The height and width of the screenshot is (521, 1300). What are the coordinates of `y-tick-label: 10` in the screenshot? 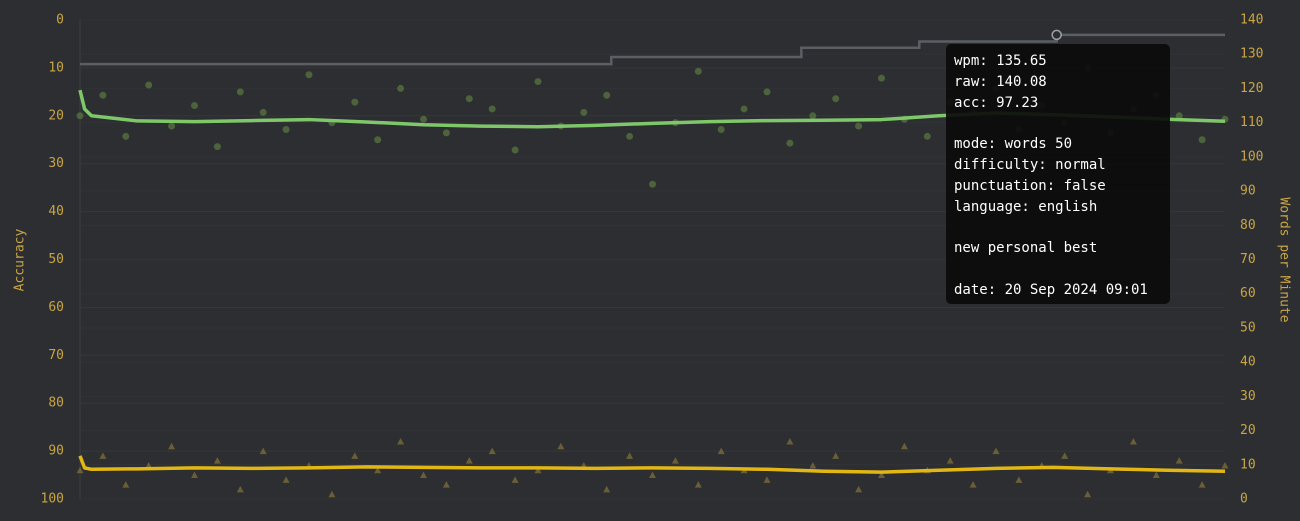 It's located at (56, 67).